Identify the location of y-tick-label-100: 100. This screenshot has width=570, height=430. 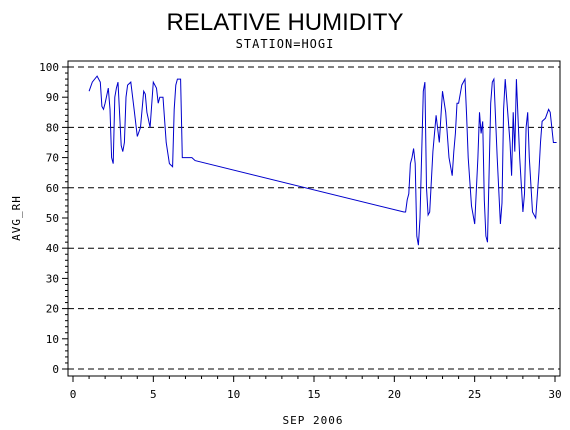
(49, 67).